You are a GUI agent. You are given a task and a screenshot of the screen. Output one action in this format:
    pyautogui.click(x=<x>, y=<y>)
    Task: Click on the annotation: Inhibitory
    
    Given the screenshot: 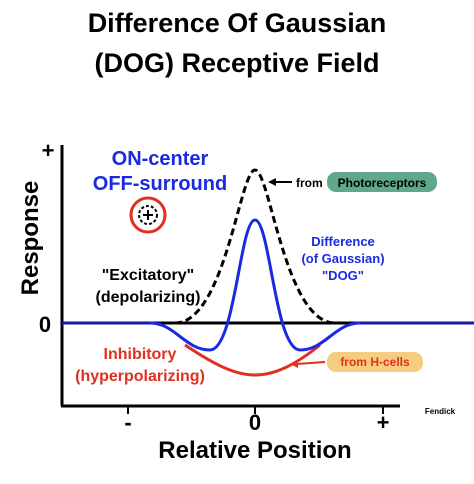 What is the action you would take?
    pyautogui.click(x=140, y=354)
    